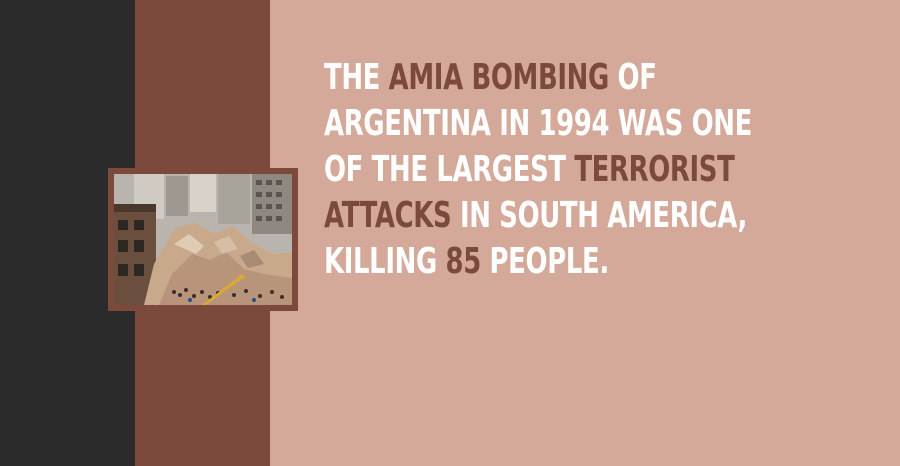 Image resolution: width=900 pixels, height=466 pixels. Describe the element at coordinates (545, 261) in the screenshot. I see `fact-text-segment: PEOPLE.` at that location.